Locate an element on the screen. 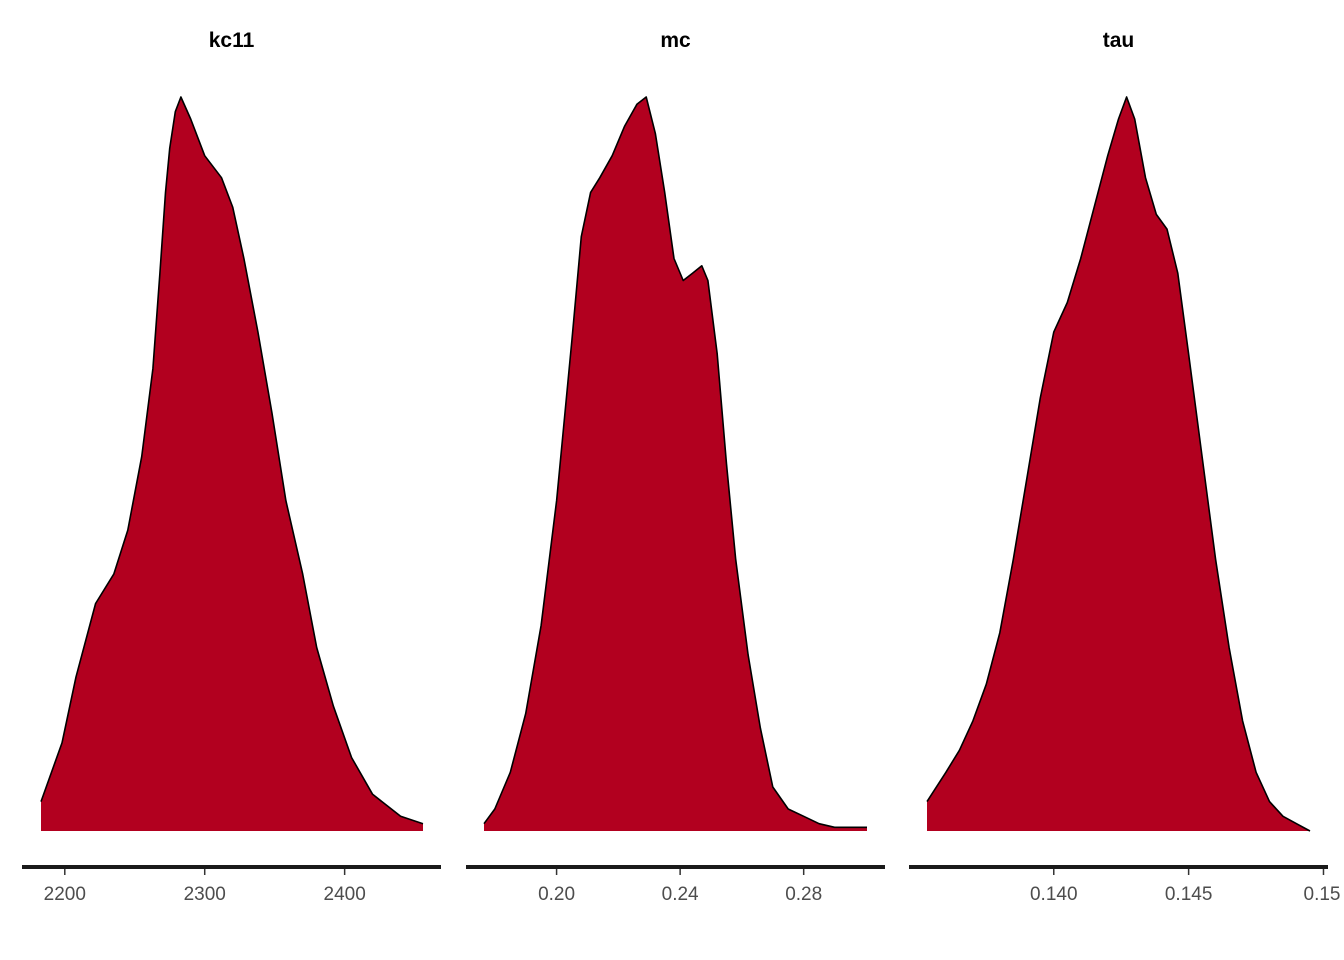  tick-mark-kc11-2300: 2300 is located at coordinates (205, 887).